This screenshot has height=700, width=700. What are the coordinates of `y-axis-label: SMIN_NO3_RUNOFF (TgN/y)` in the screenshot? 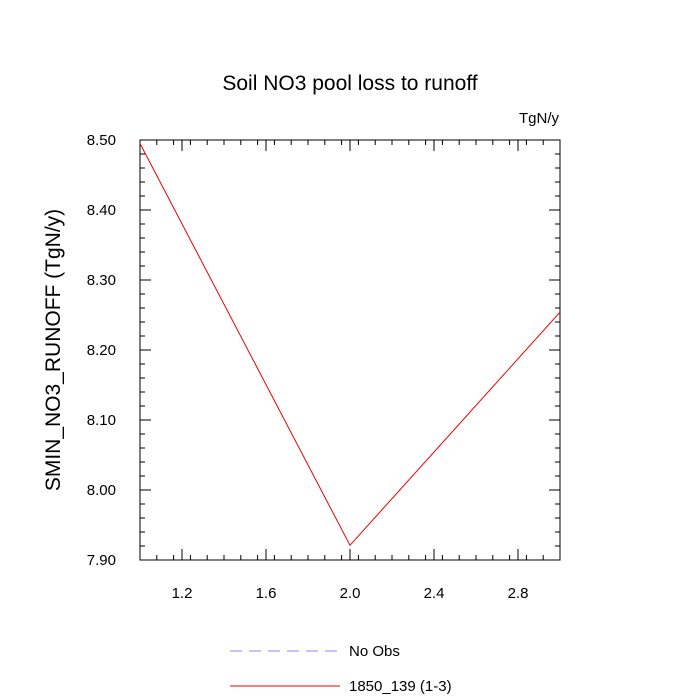 It's located at (53, 350).